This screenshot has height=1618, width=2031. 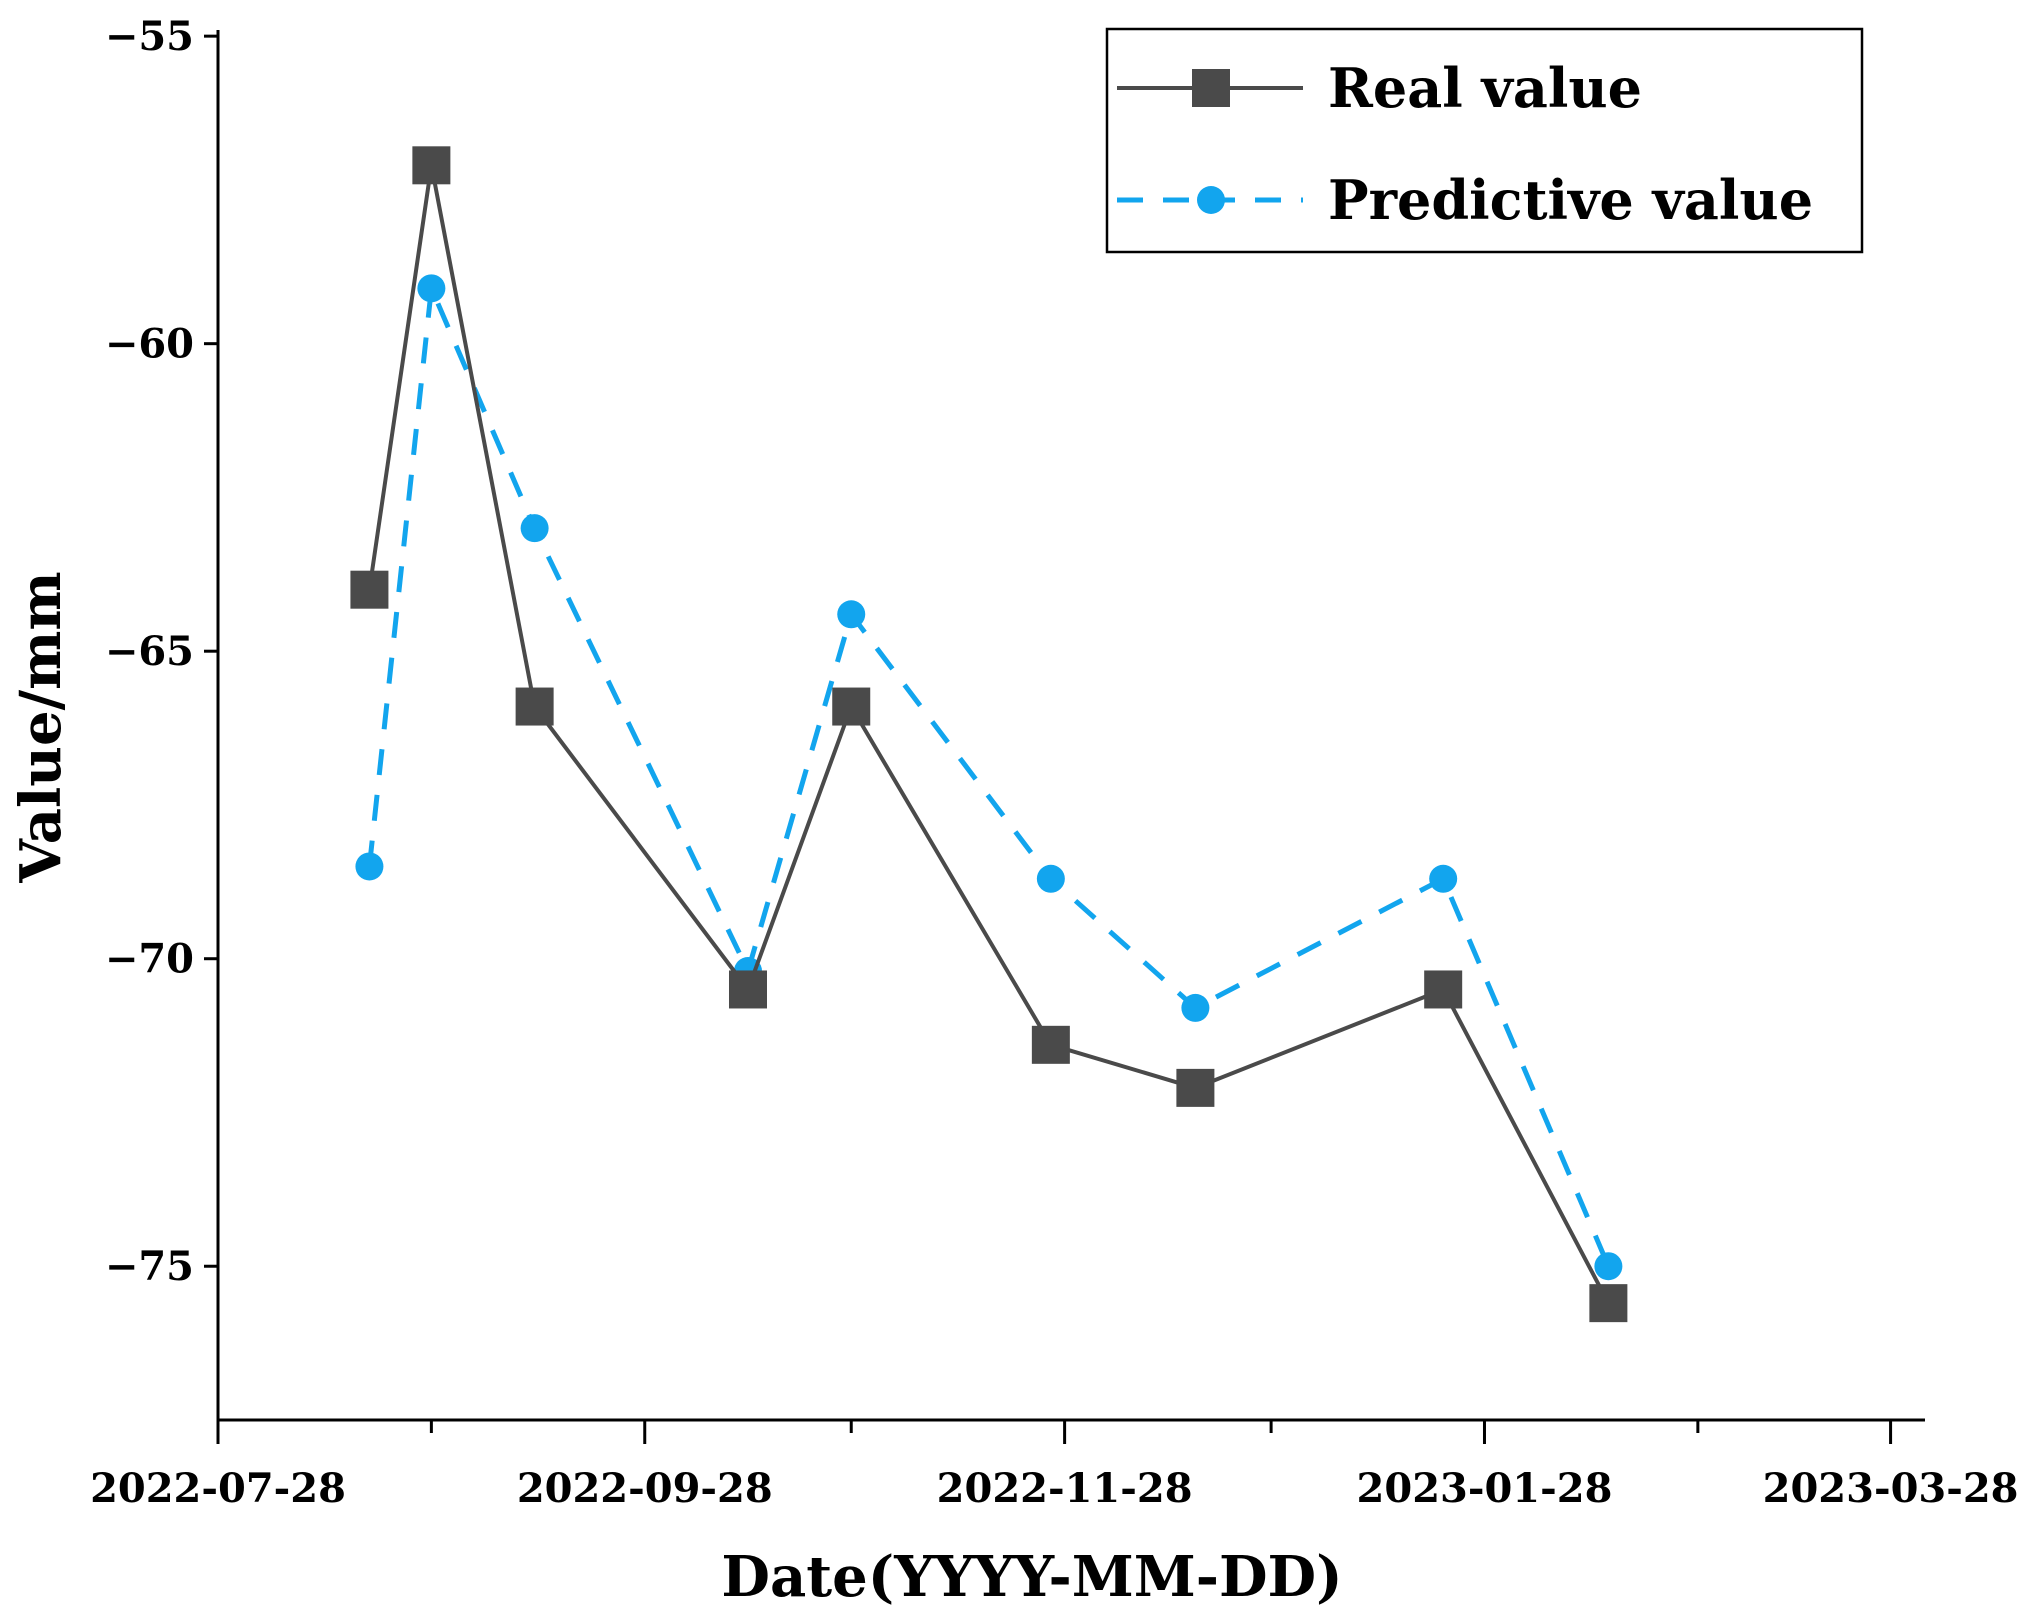 What do you see at coordinates (1570, 200) in the screenshot?
I see `legend-label-predictive-value: Predictive value` at bounding box center [1570, 200].